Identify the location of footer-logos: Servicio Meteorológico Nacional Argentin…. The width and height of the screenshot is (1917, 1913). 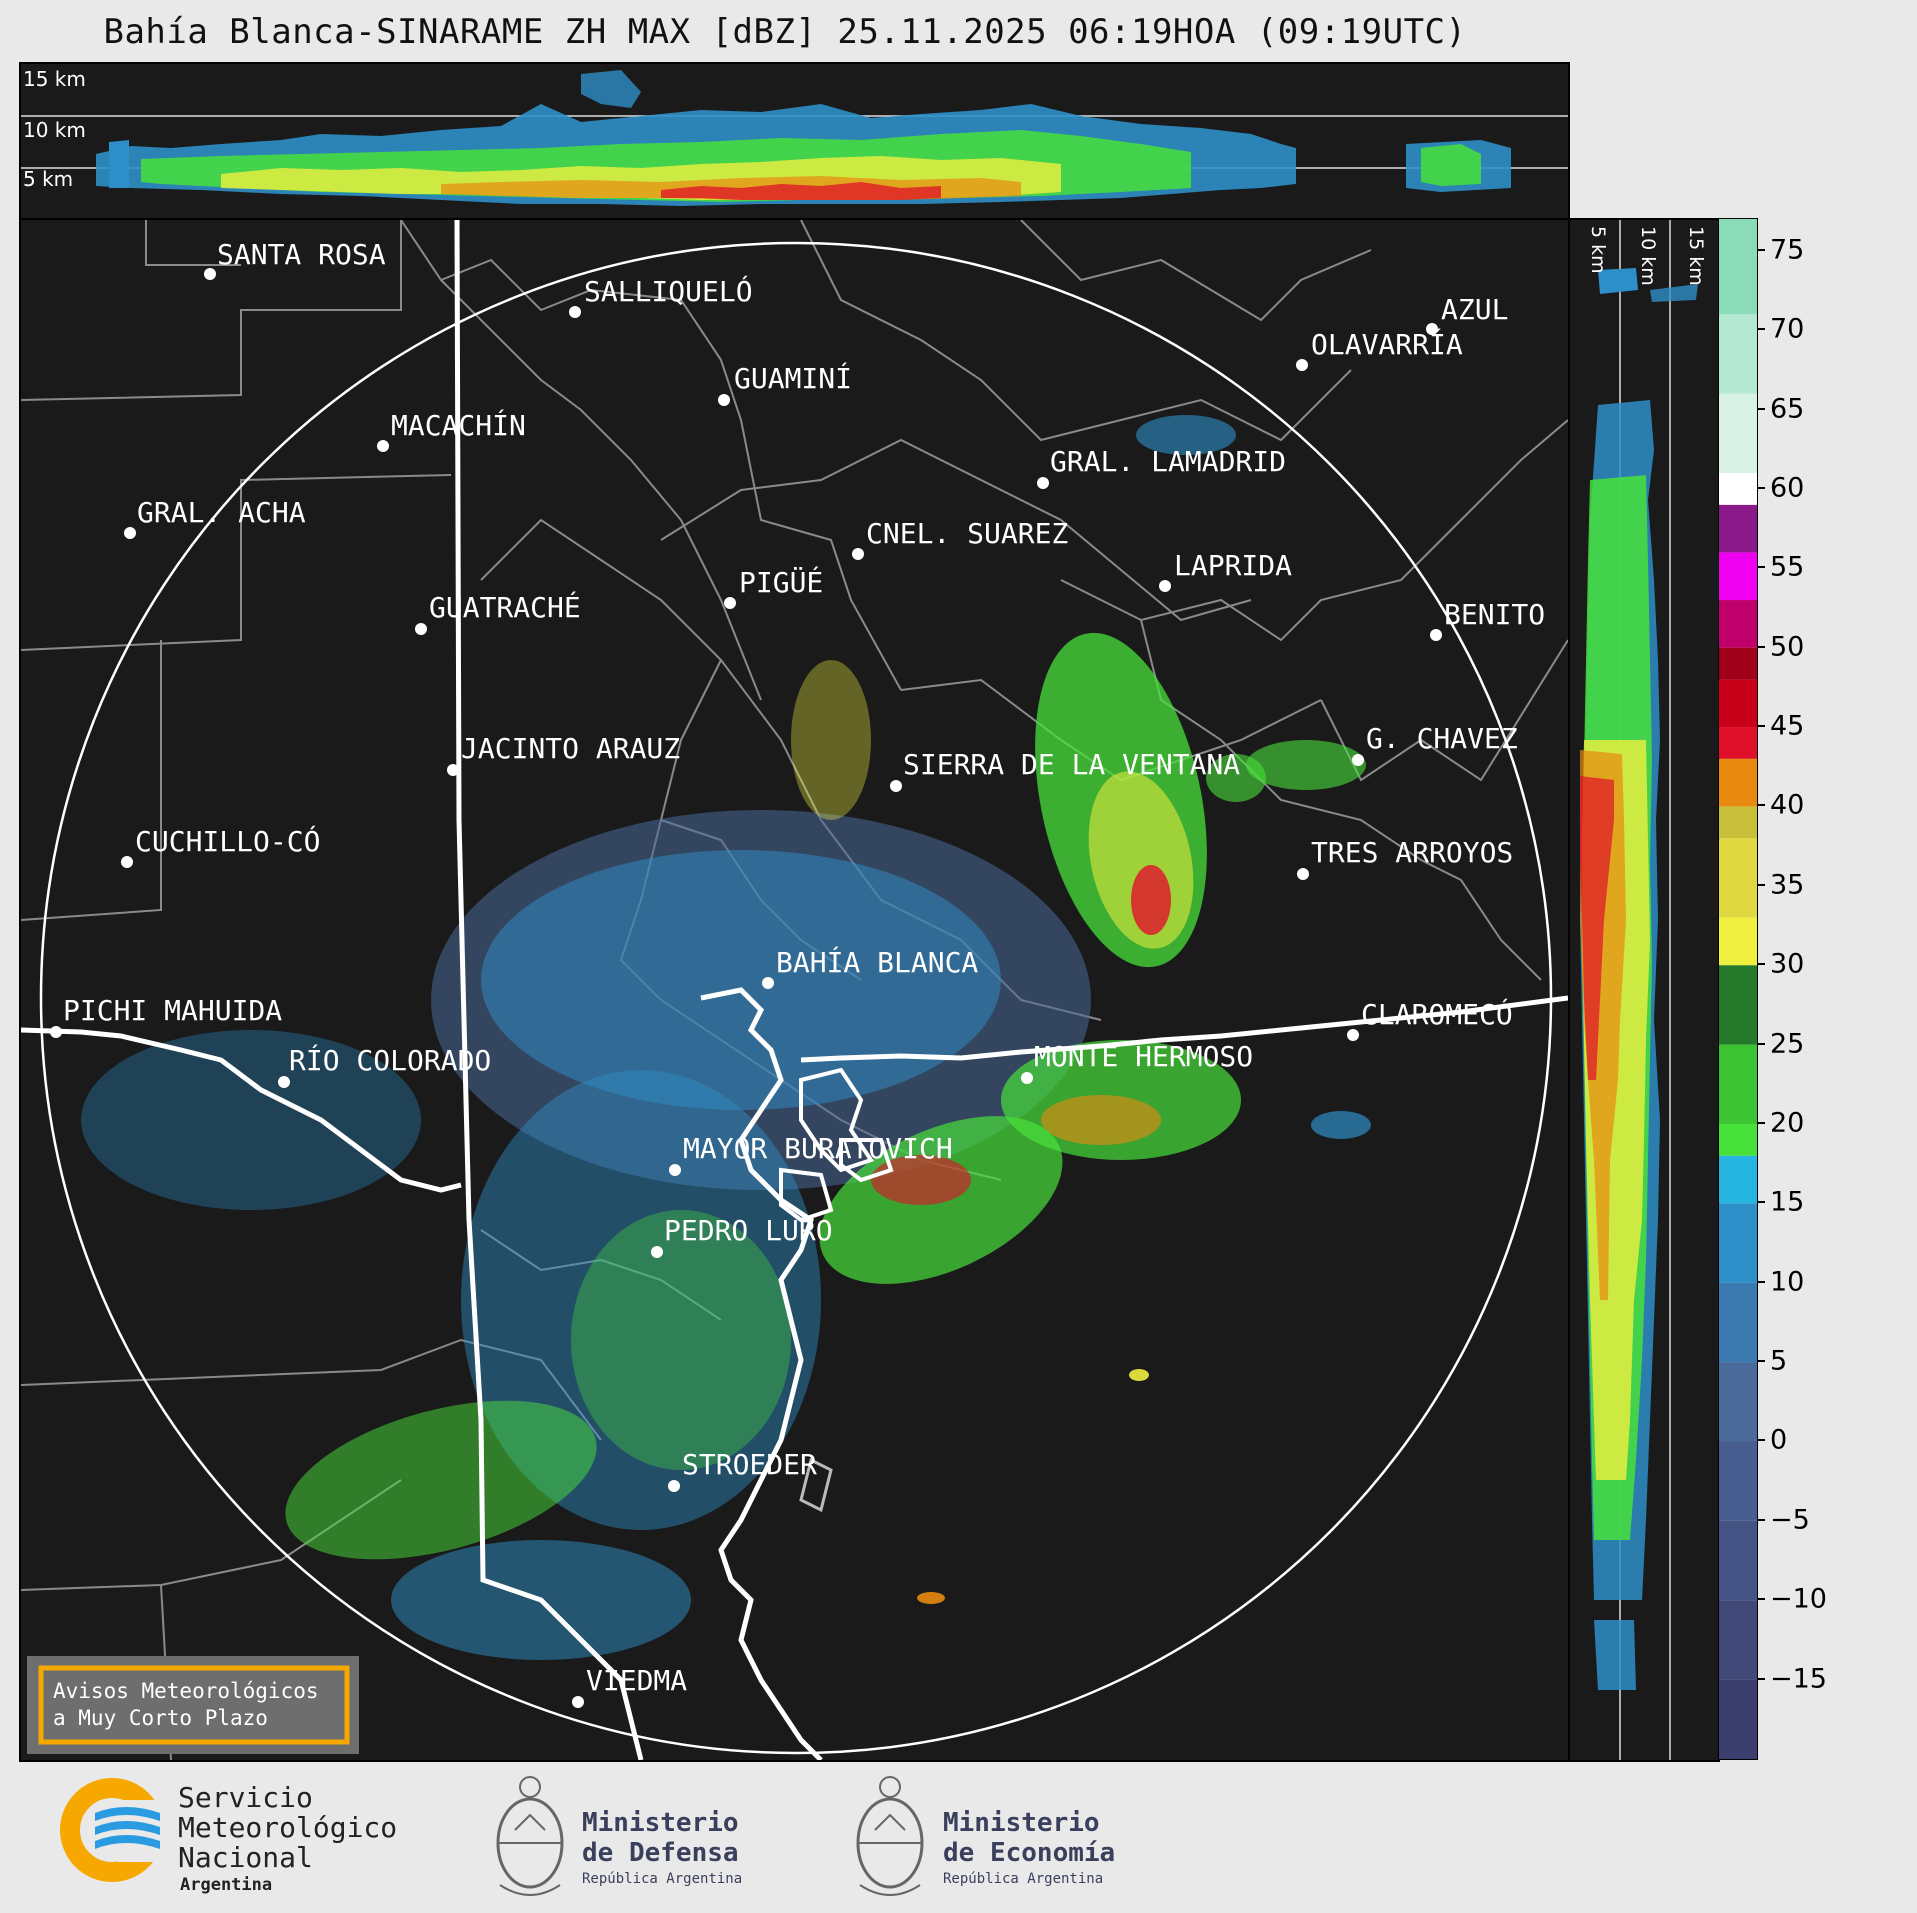
(958, 1837).